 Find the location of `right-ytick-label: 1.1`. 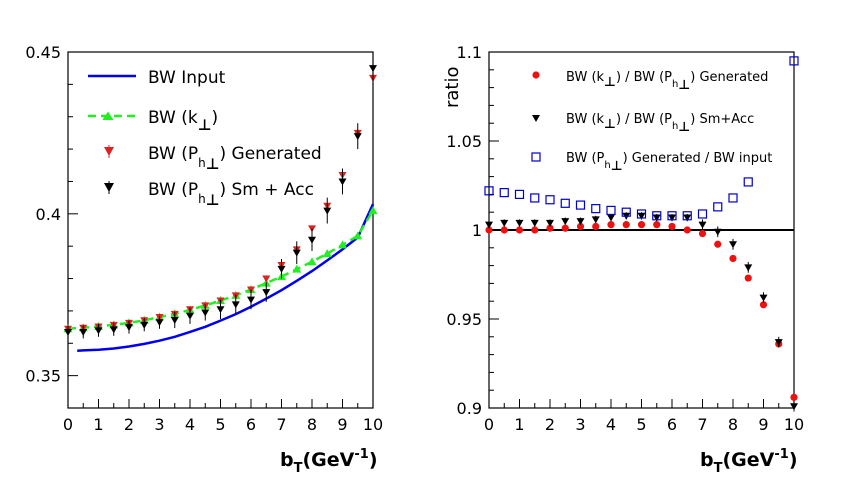

right-ytick-label: 1.1 is located at coordinates (469, 52).